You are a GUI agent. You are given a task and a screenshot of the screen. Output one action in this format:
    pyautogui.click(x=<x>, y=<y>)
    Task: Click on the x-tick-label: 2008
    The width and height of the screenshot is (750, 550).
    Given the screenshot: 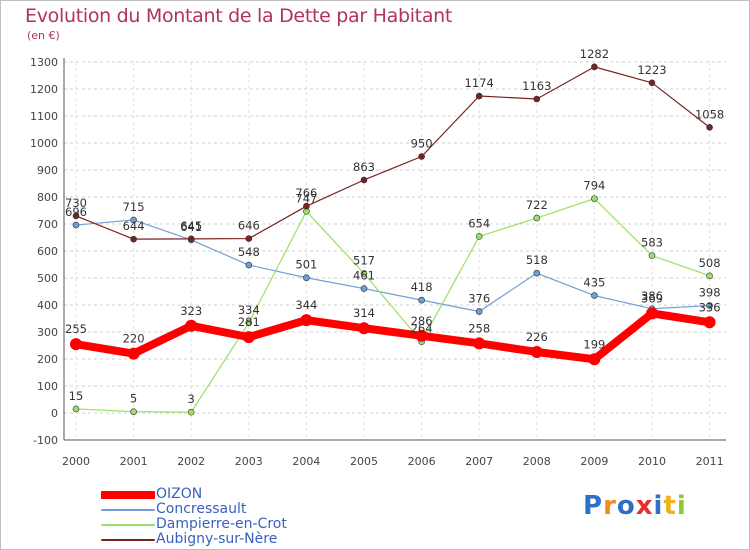 What is the action you would take?
    pyautogui.click(x=537, y=461)
    